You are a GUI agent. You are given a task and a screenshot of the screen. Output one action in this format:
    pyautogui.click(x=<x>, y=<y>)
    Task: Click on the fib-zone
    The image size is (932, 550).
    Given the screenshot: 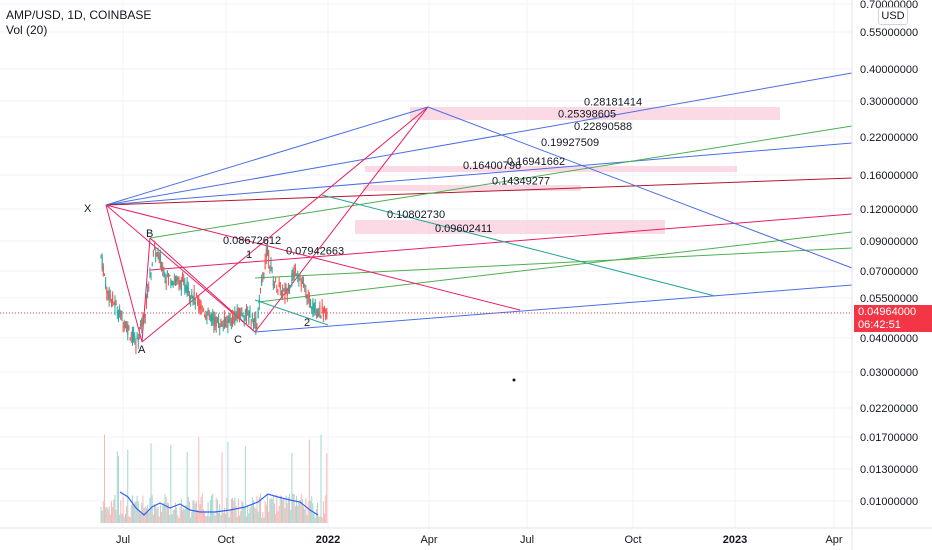 What is the action you would take?
    pyautogui.click(x=510, y=227)
    